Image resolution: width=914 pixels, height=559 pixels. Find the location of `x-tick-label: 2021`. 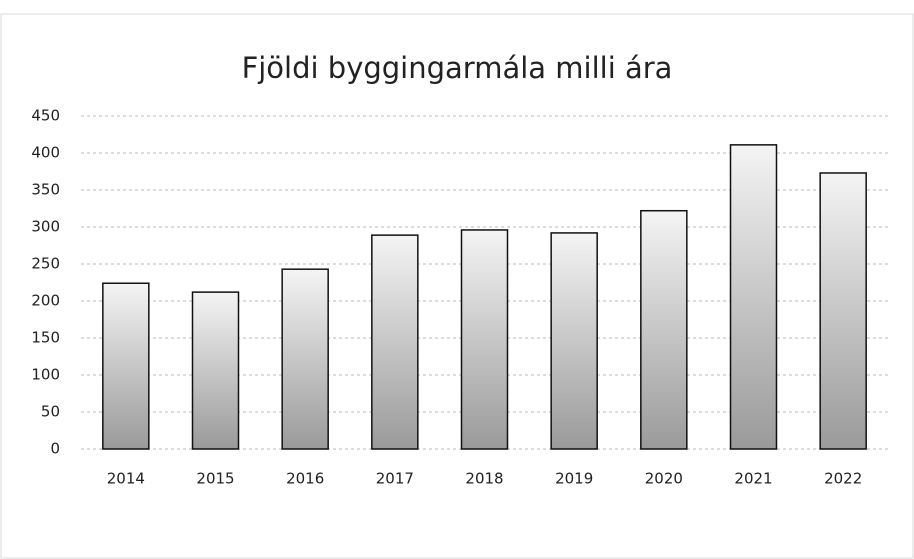

x-tick-label: 2021 is located at coordinates (753, 479).